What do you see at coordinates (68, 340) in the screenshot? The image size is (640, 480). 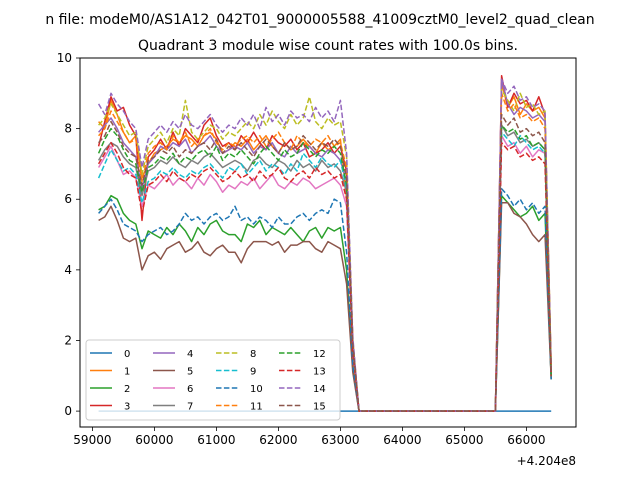 I see `y-tick-label: 2` at bounding box center [68, 340].